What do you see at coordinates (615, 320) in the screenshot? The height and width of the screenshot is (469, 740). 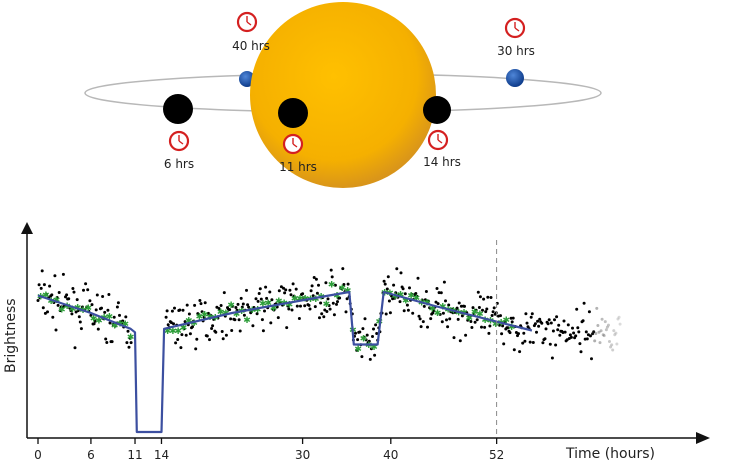 I see `fade-overlay` at bounding box center [615, 320].